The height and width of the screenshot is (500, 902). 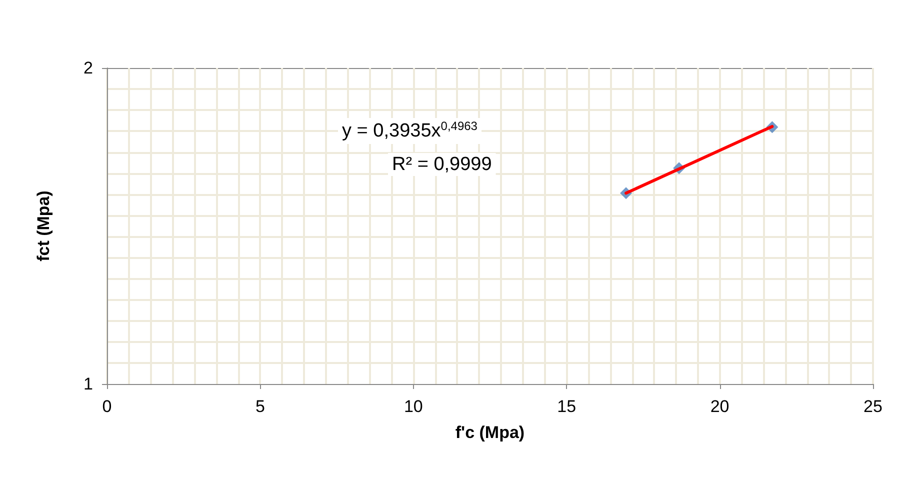 What do you see at coordinates (88, 384) in the screenshot?
I see `y-tick-label: 1` at bounding box center [88, 384].